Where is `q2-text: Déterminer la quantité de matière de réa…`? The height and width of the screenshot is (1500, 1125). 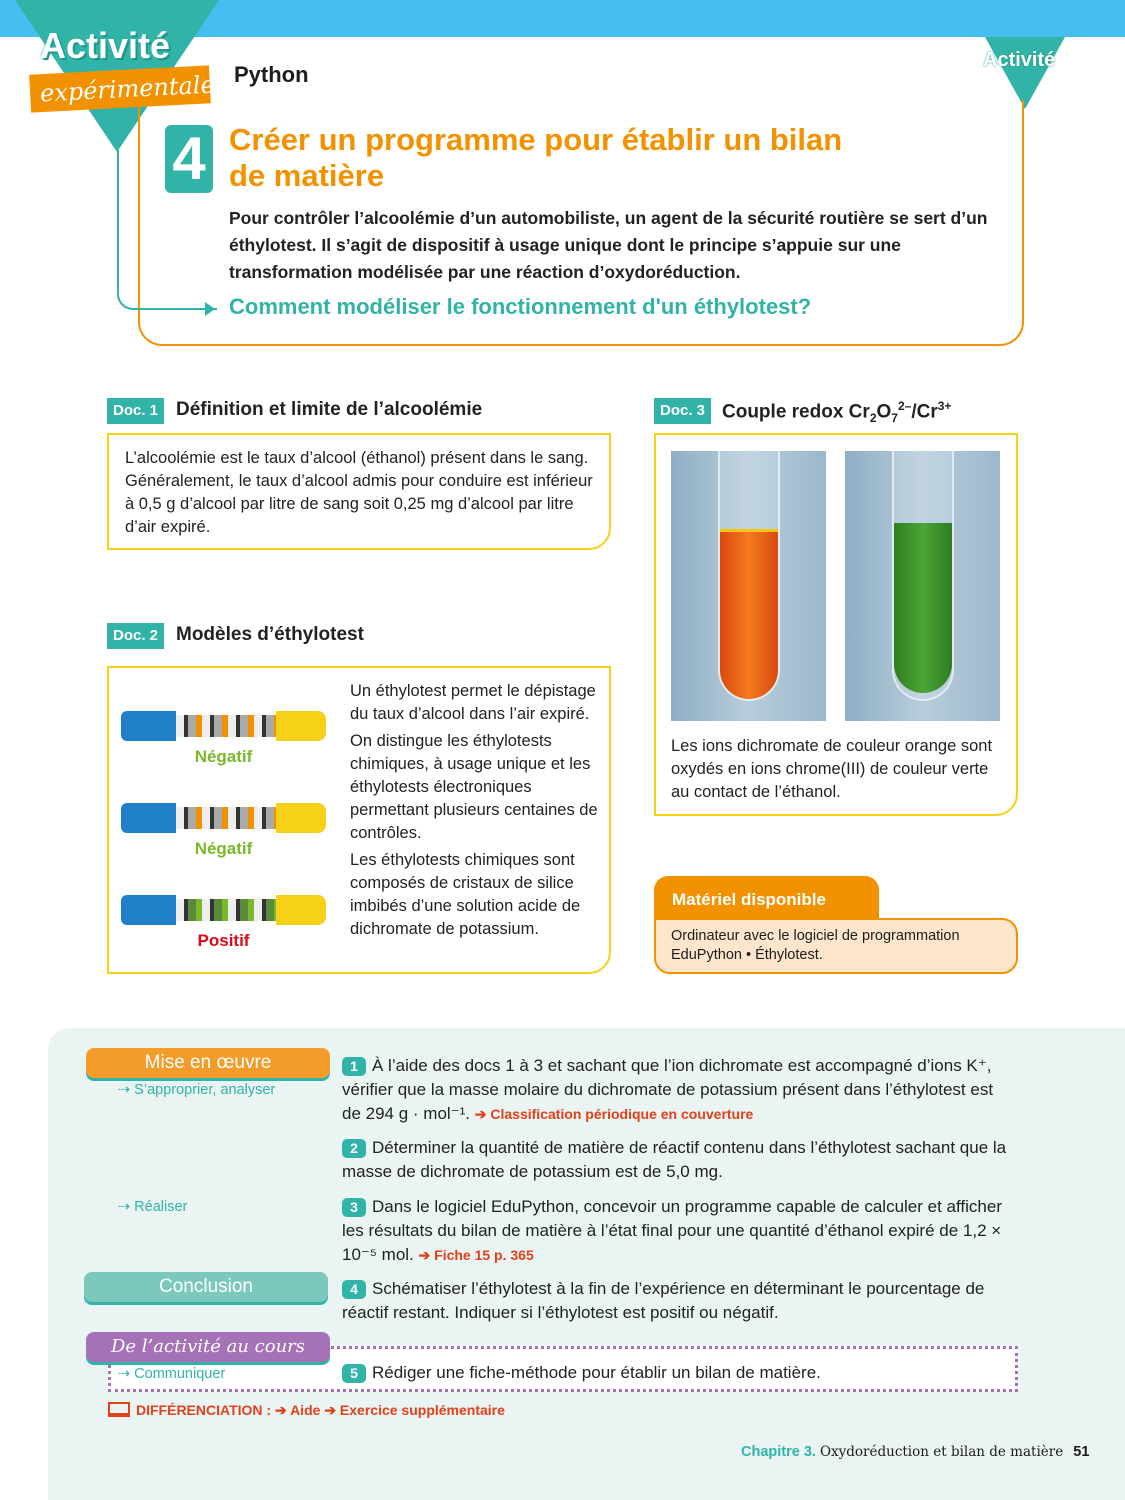 q2-text: Déterminer la quantité de matière de réa… is located at coordinates (674, 1159).